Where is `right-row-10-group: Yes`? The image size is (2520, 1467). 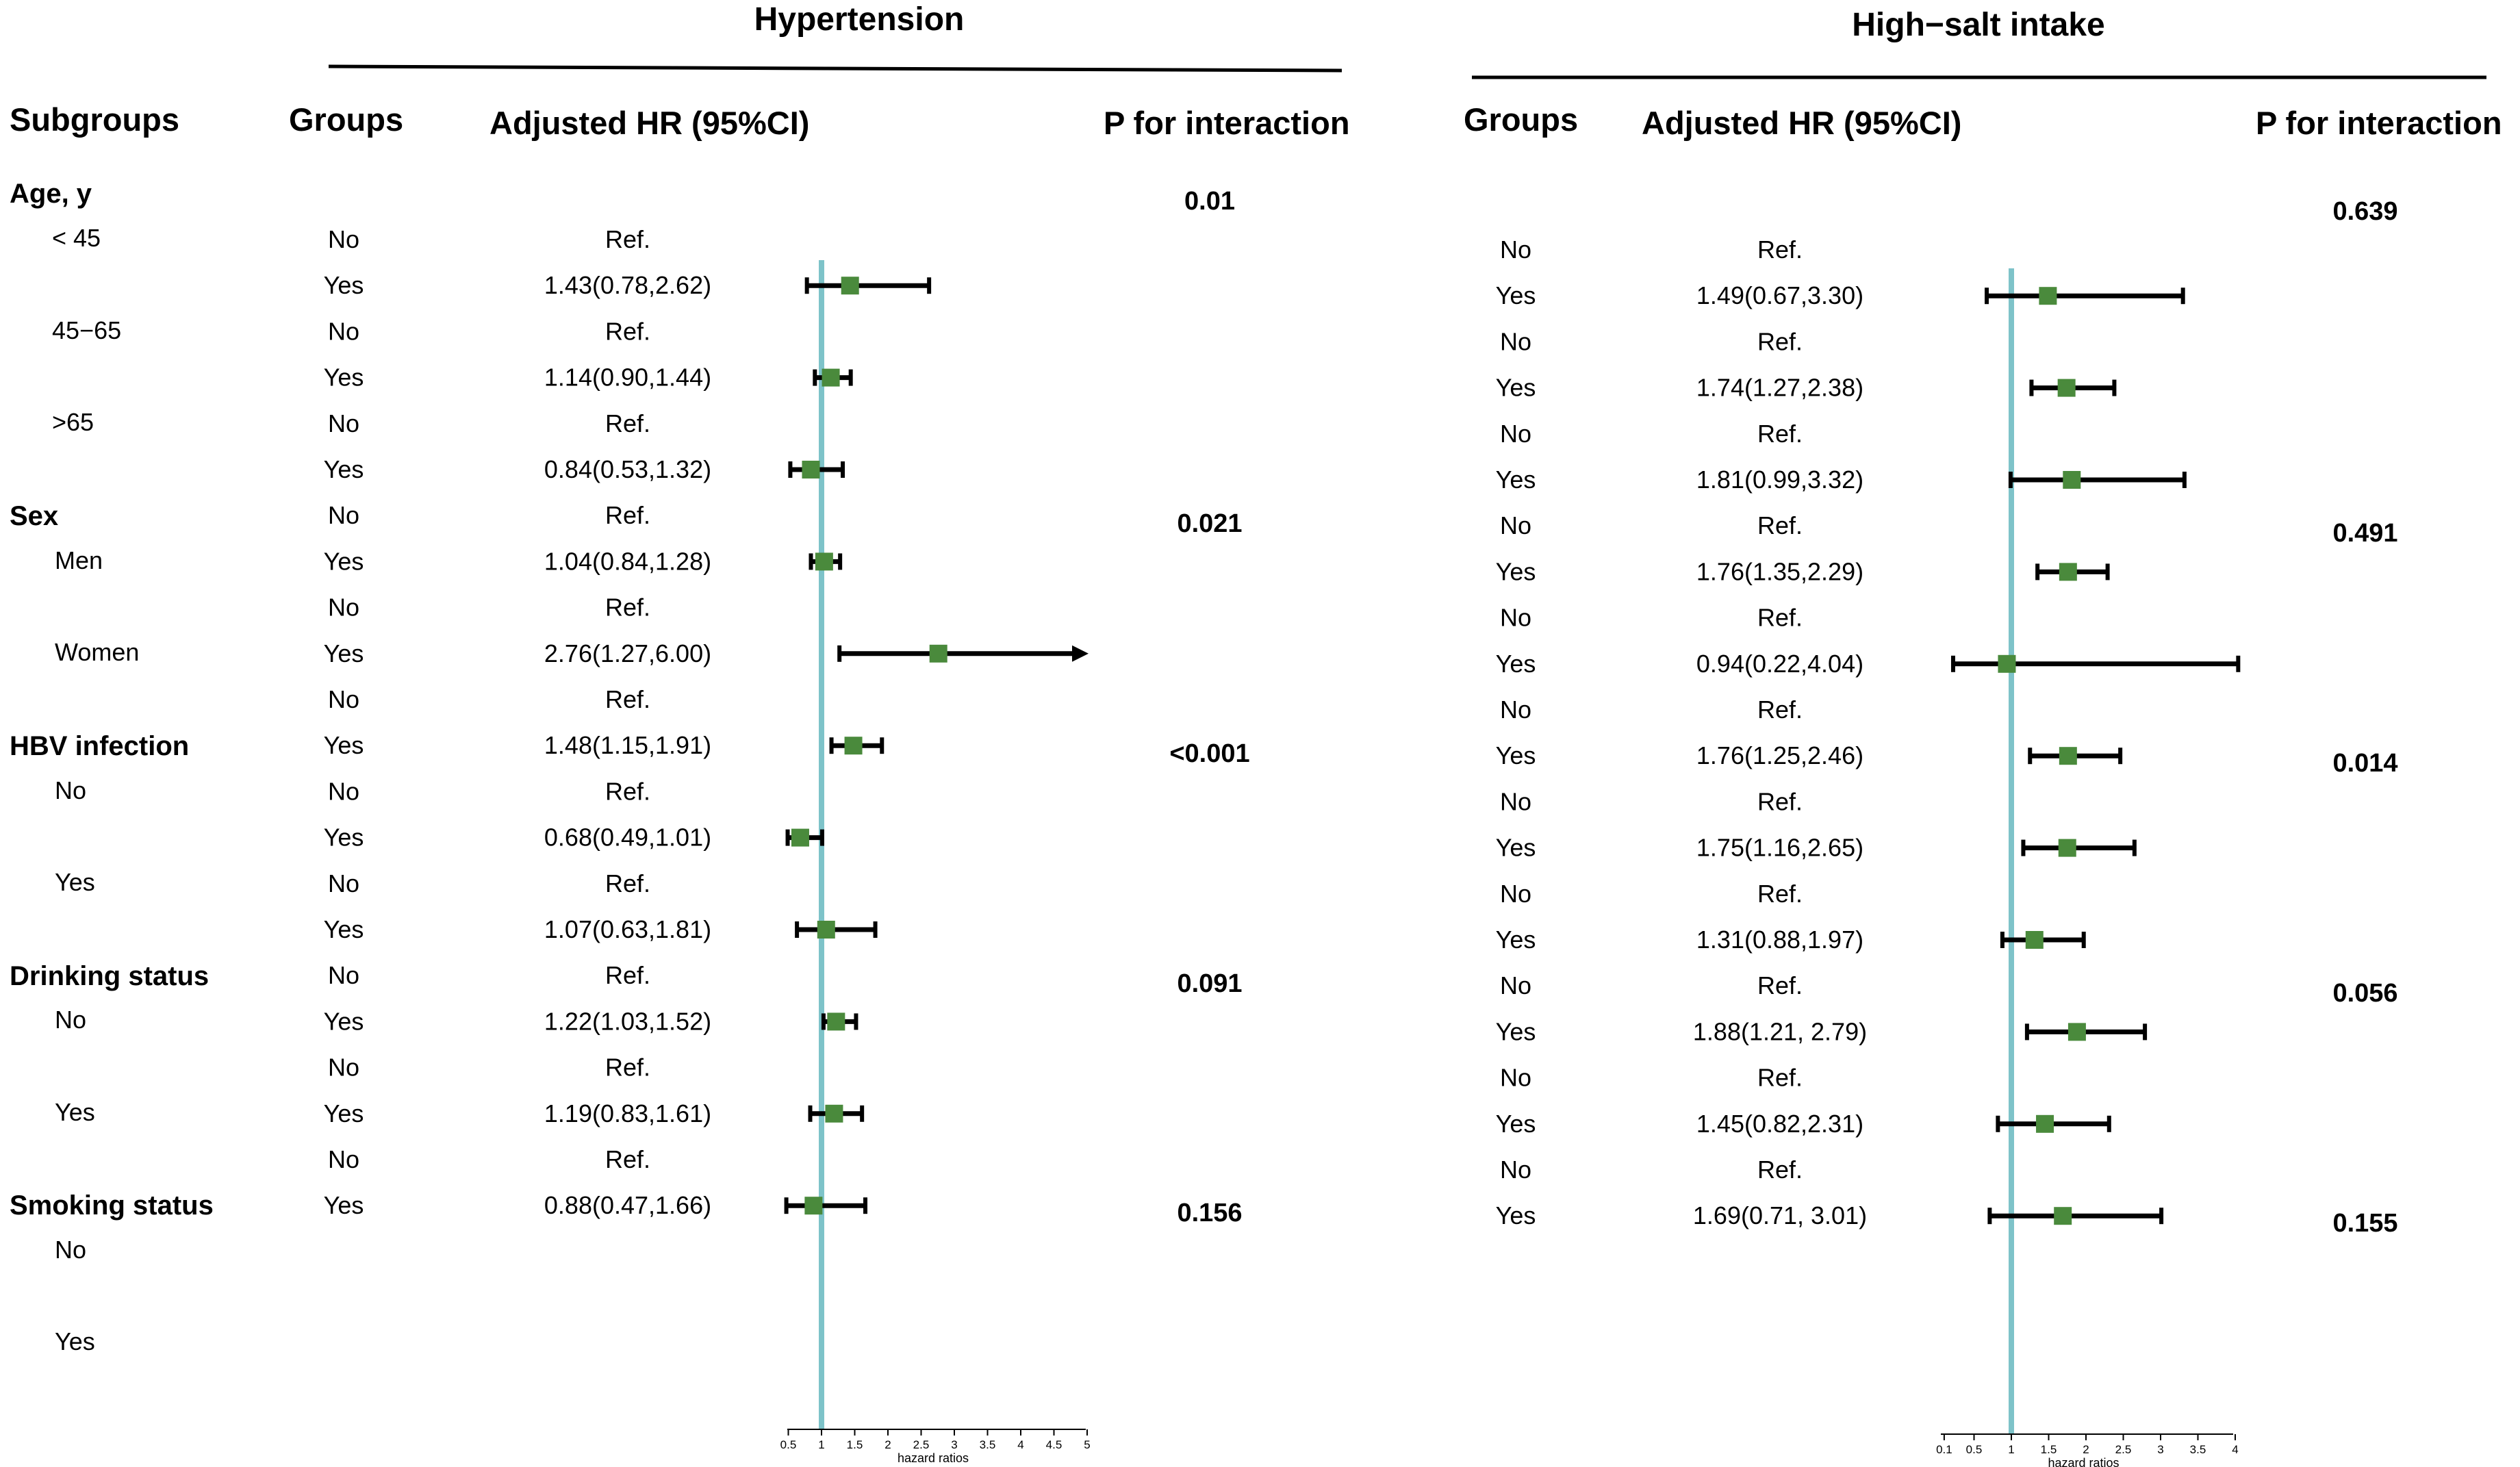
right-row-10-group: Yes is located at coordinates (1516, 664).